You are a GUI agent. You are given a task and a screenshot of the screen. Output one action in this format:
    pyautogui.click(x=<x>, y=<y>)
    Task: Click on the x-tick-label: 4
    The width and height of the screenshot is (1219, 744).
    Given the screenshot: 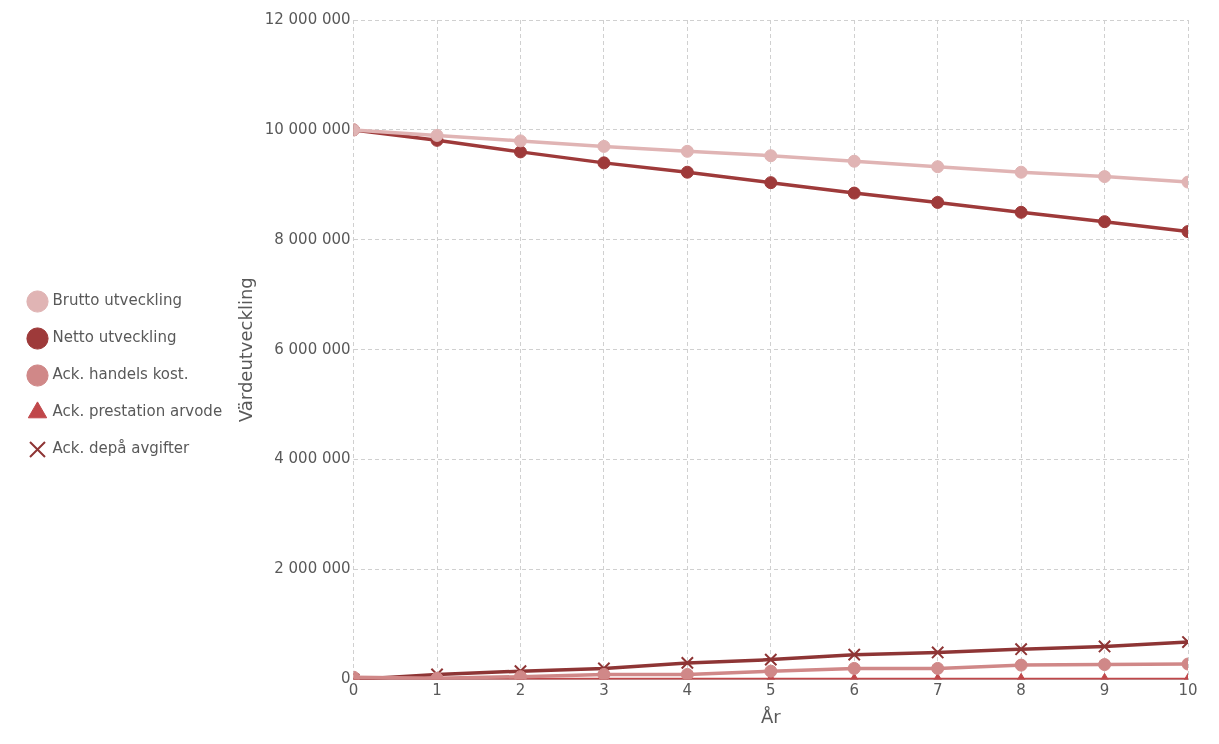 What is the action you would take?
    pyautogui.click(x=687, y=690)
    